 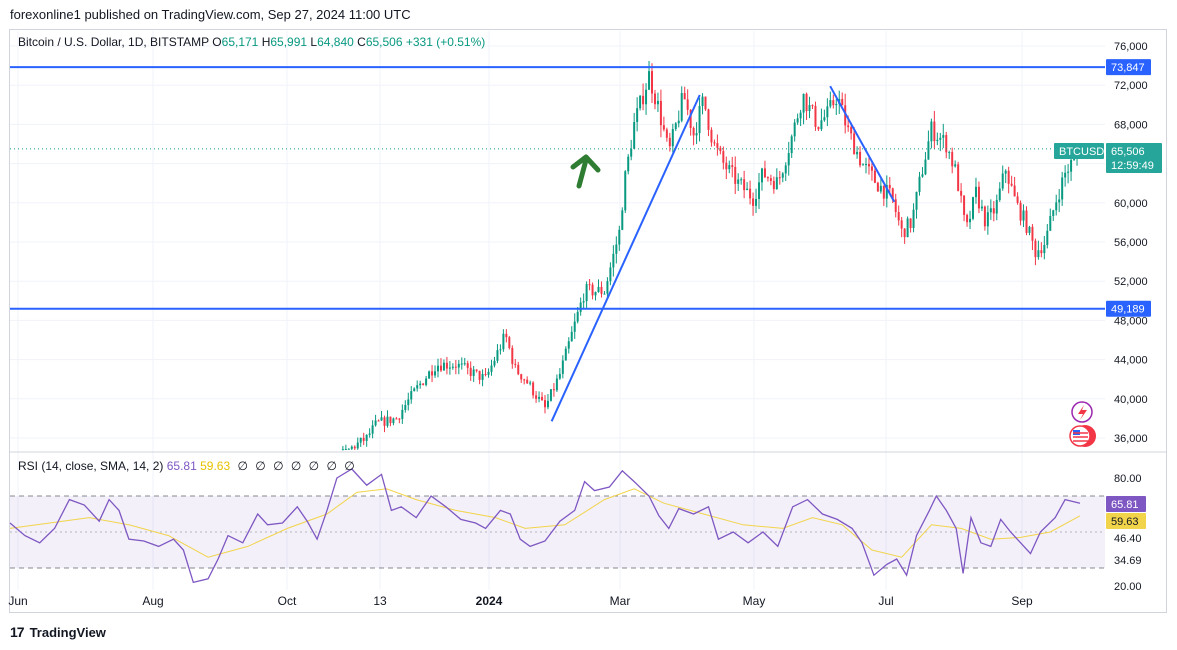 I want to click on side-icons, so click(x=1082, y=424).